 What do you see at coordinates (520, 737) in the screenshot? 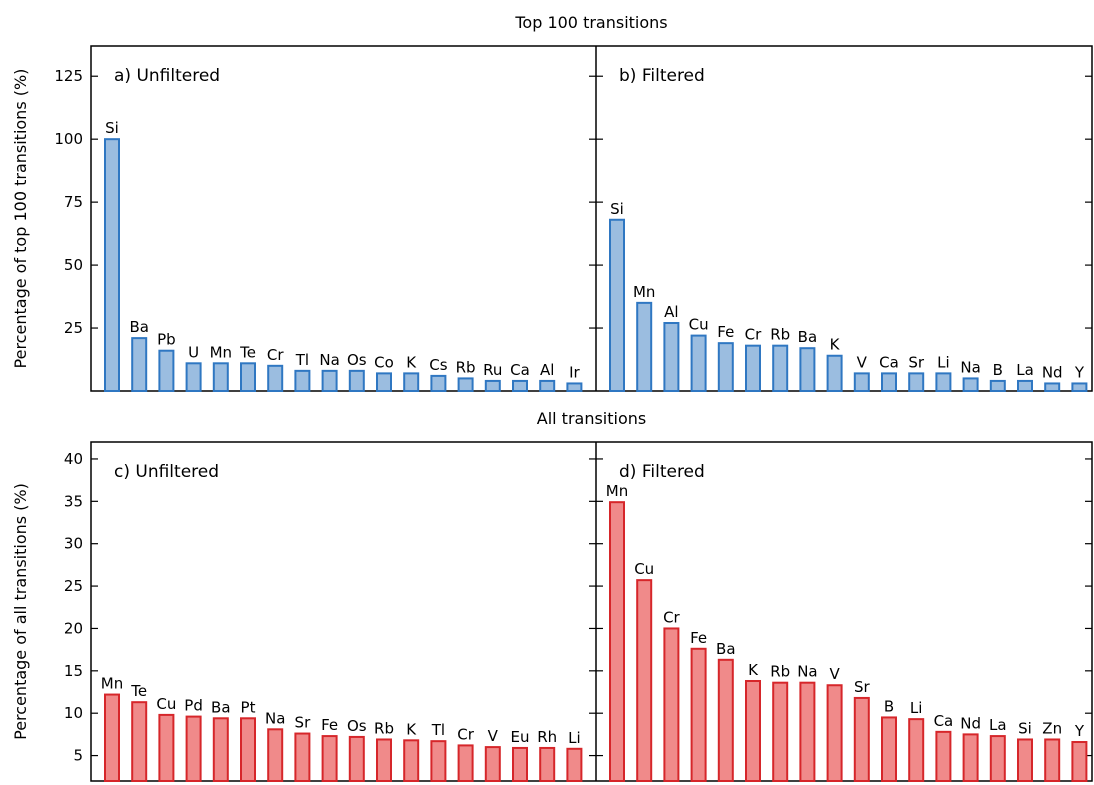
I see `bar-label-c-eu: Eu` at bounding box center [520, 737].